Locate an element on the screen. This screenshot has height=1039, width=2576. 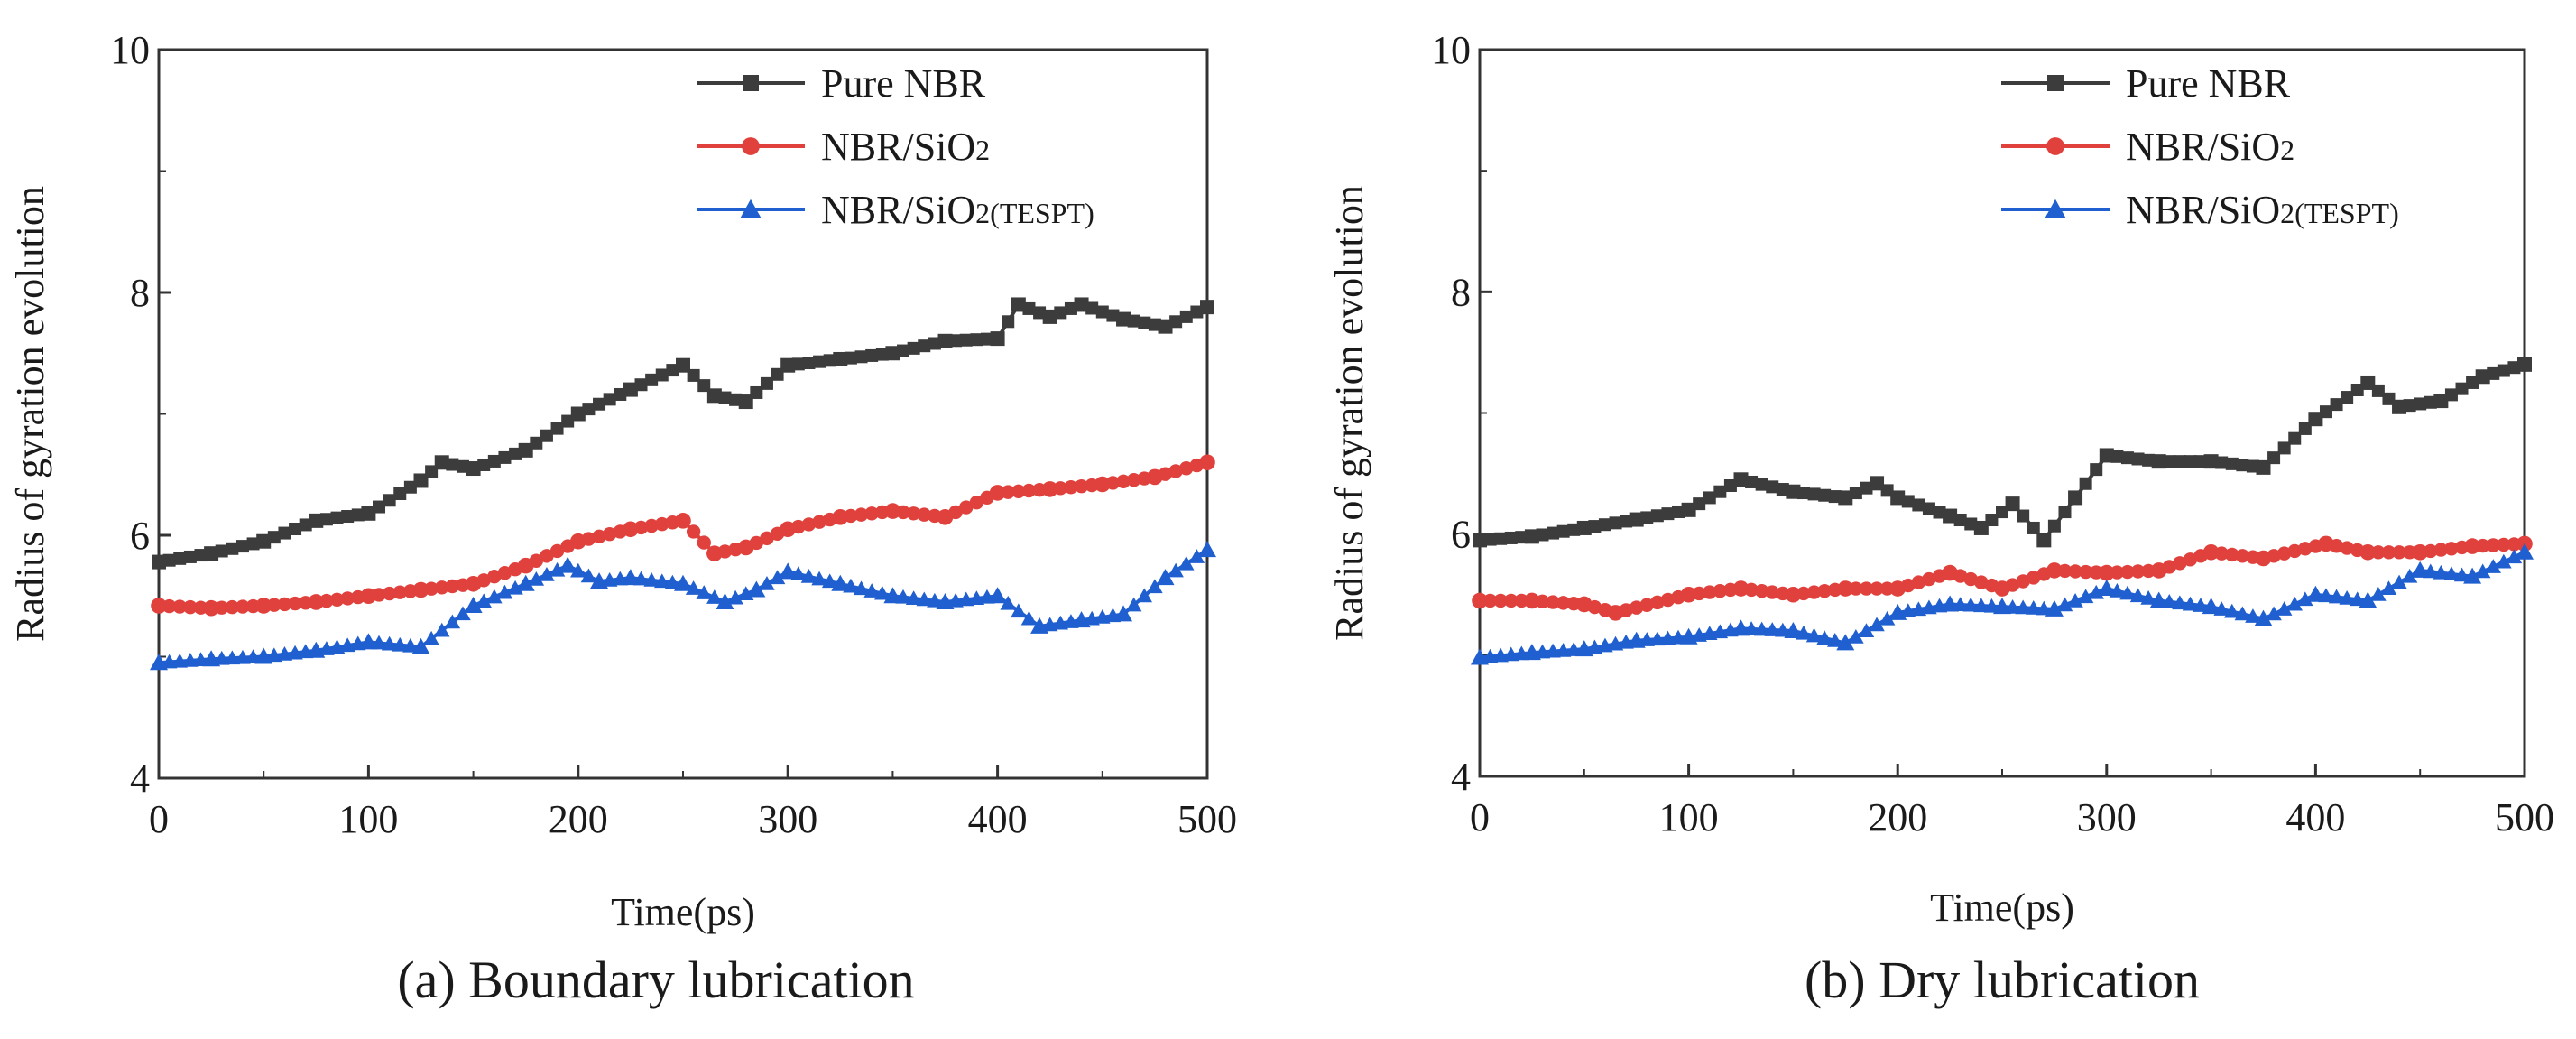
legend-label-subscript: 2 is located at coordinates (2287, 213).